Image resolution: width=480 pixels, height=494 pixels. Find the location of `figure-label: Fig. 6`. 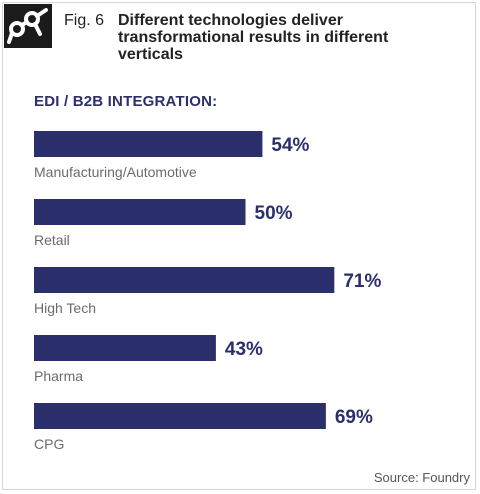

figure-label: Fig. 6 is located at coordinates (84, 20).